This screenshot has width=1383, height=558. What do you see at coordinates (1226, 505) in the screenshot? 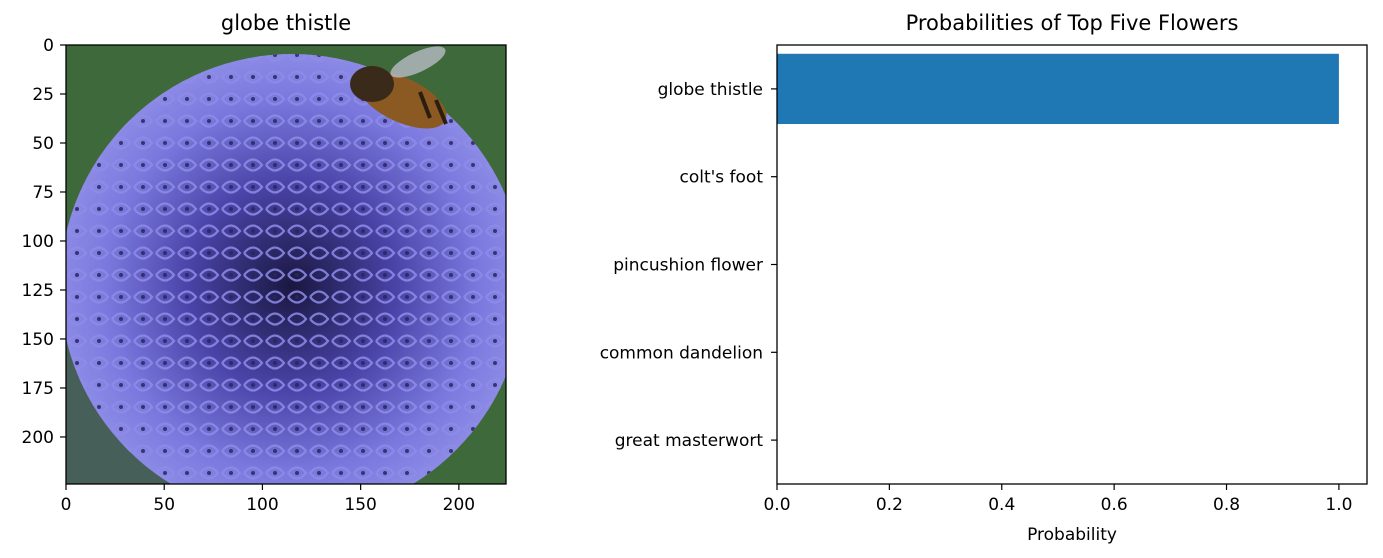
I see `x-tick-label: 0.8` at bounding box center [1226, 505].